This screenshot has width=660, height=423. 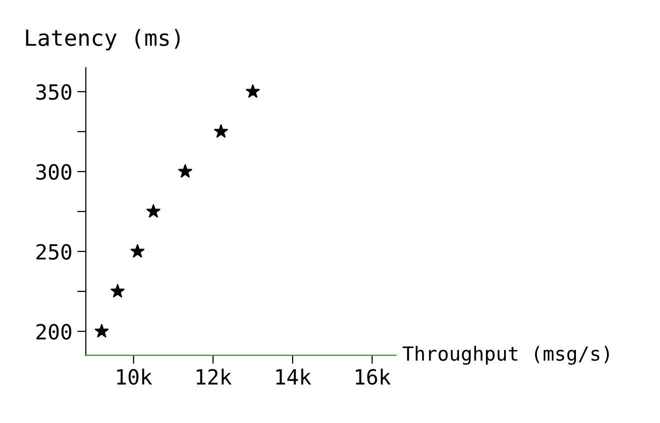 I want to click on x-tick-label: 14k, so click(x=294, y=376).